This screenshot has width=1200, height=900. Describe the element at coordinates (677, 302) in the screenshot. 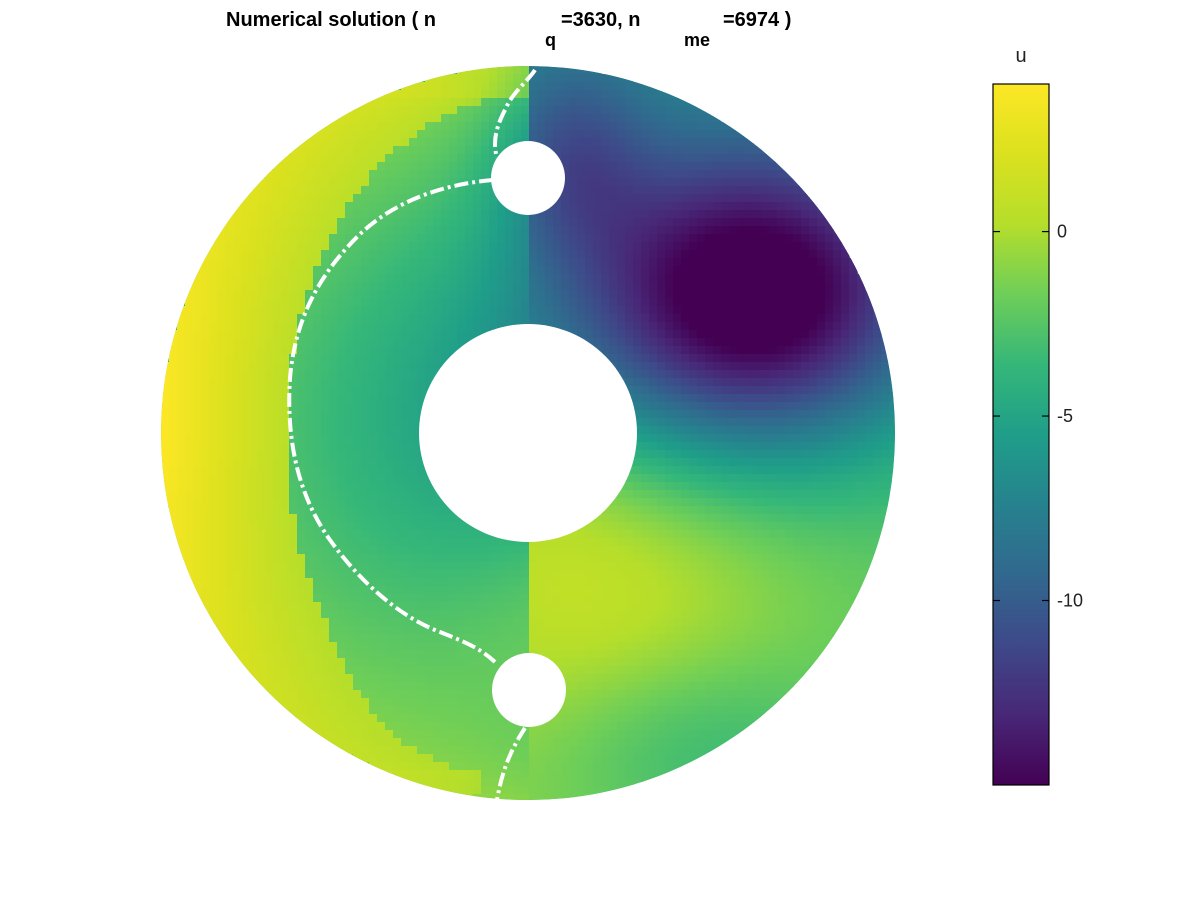

I see `field-cell-1902` at that location.